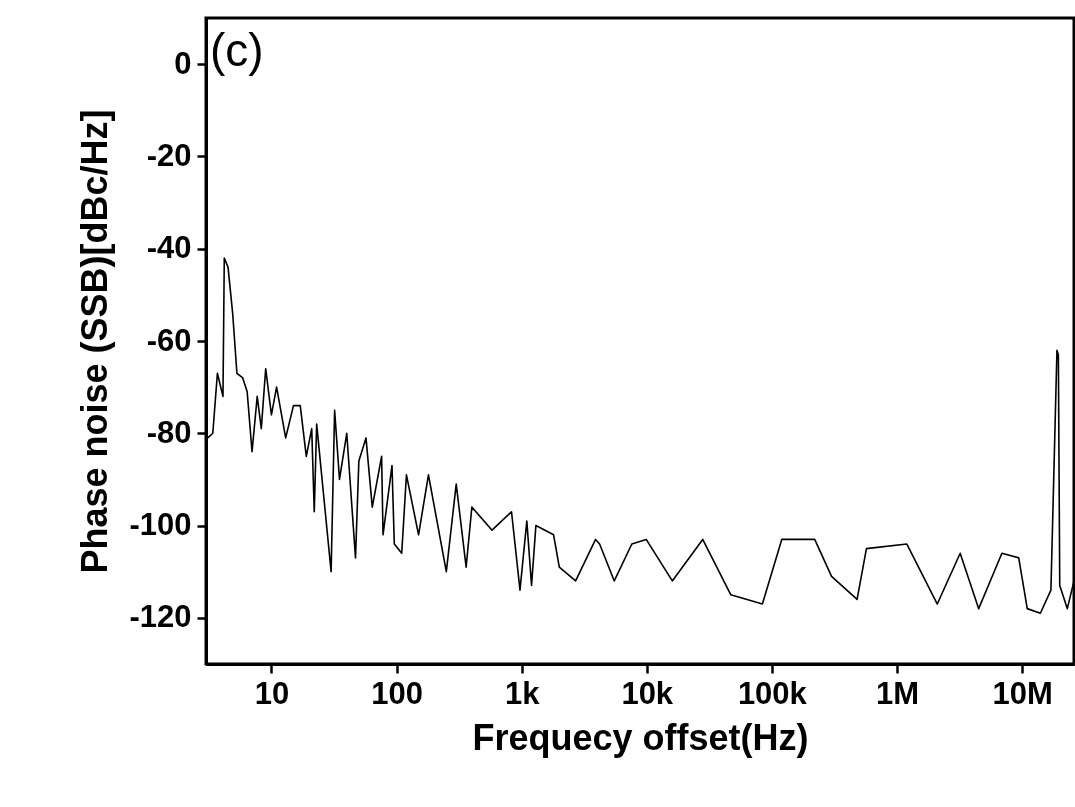  I want to click on x-tick-label: 10k, so click(647, 693).